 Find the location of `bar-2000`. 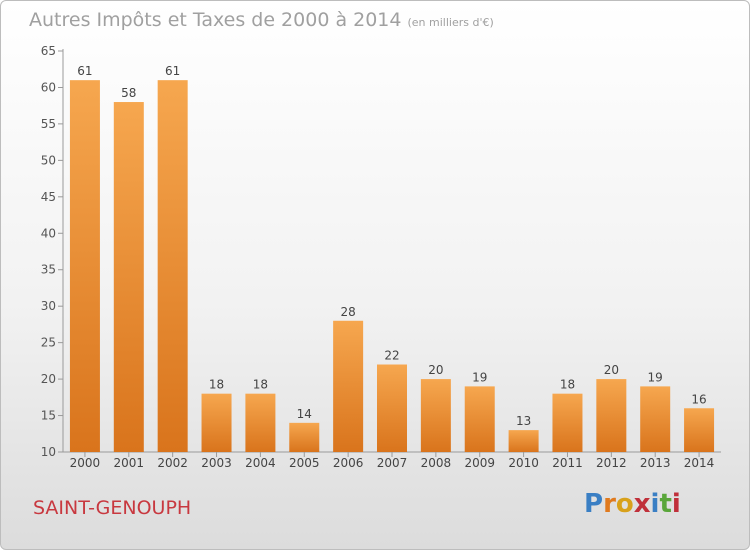

bar-2000 is located at coordinates (84, 266).